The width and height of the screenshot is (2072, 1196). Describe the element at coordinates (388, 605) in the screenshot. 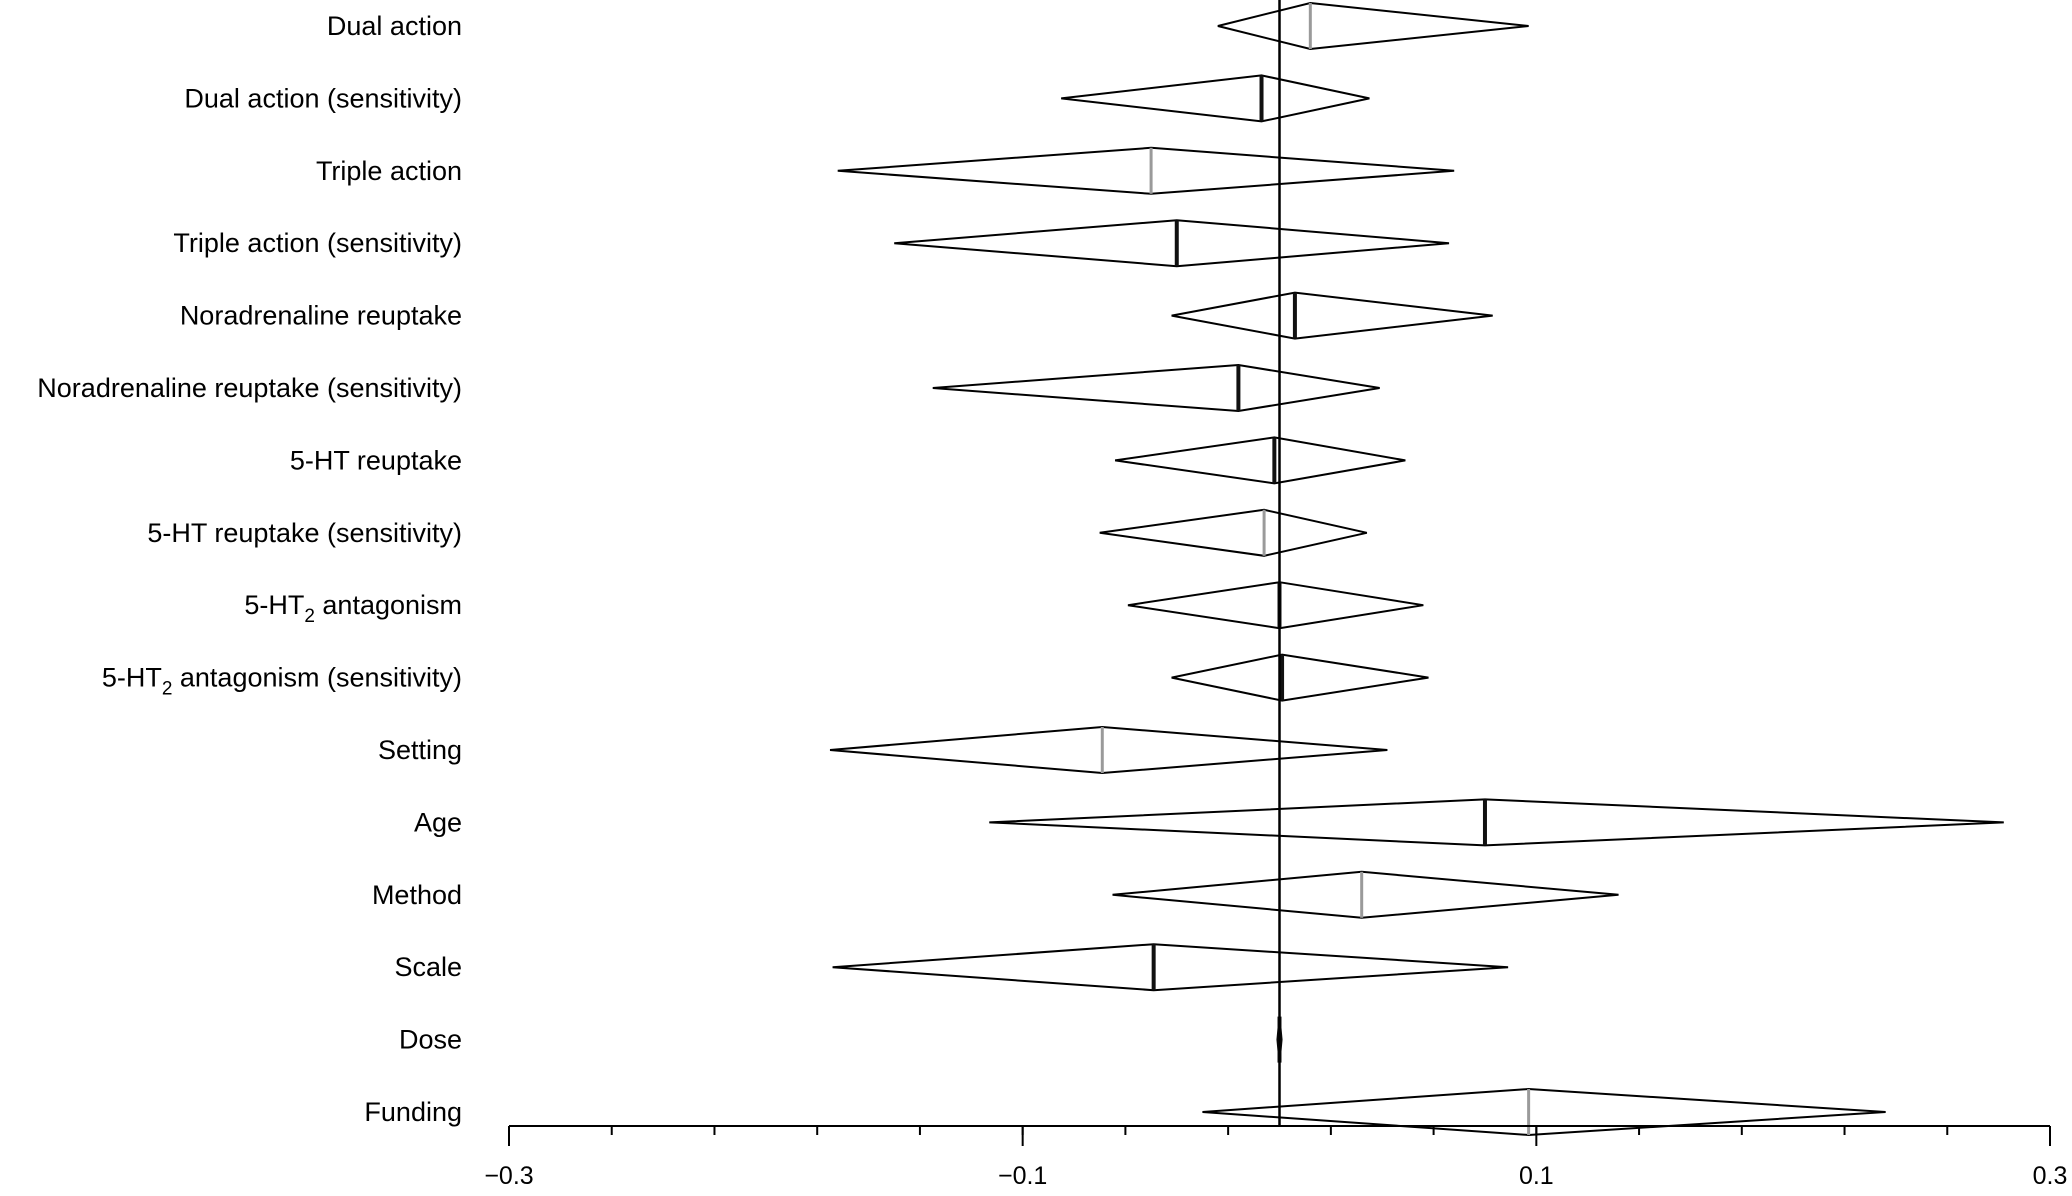

I see `row-label-suffix: antagonism` at that location.